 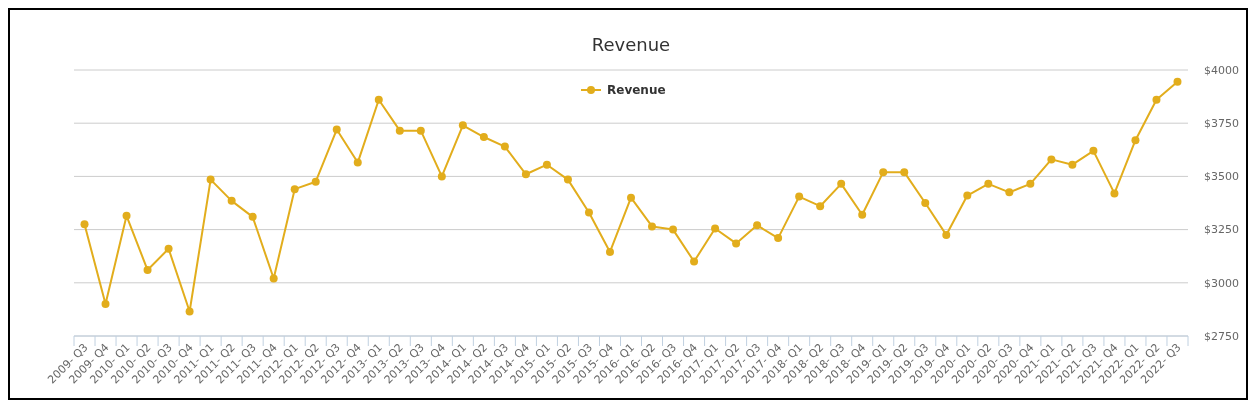 What do you see at coordinates (636, 90) in the screenshot?
I see `legend-label: Revenue` at bounding box center [636, 90].